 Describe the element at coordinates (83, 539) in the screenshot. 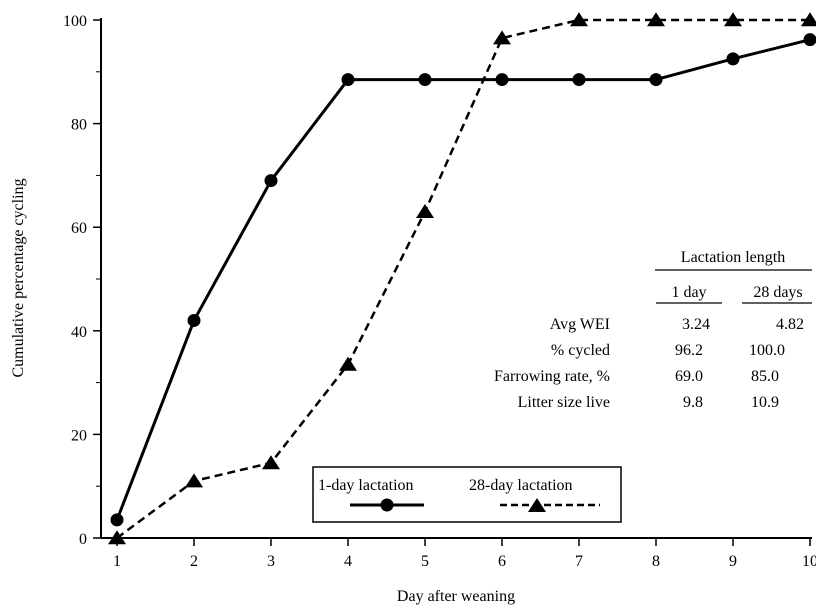

I see `y-tick-label: 0` at that location.